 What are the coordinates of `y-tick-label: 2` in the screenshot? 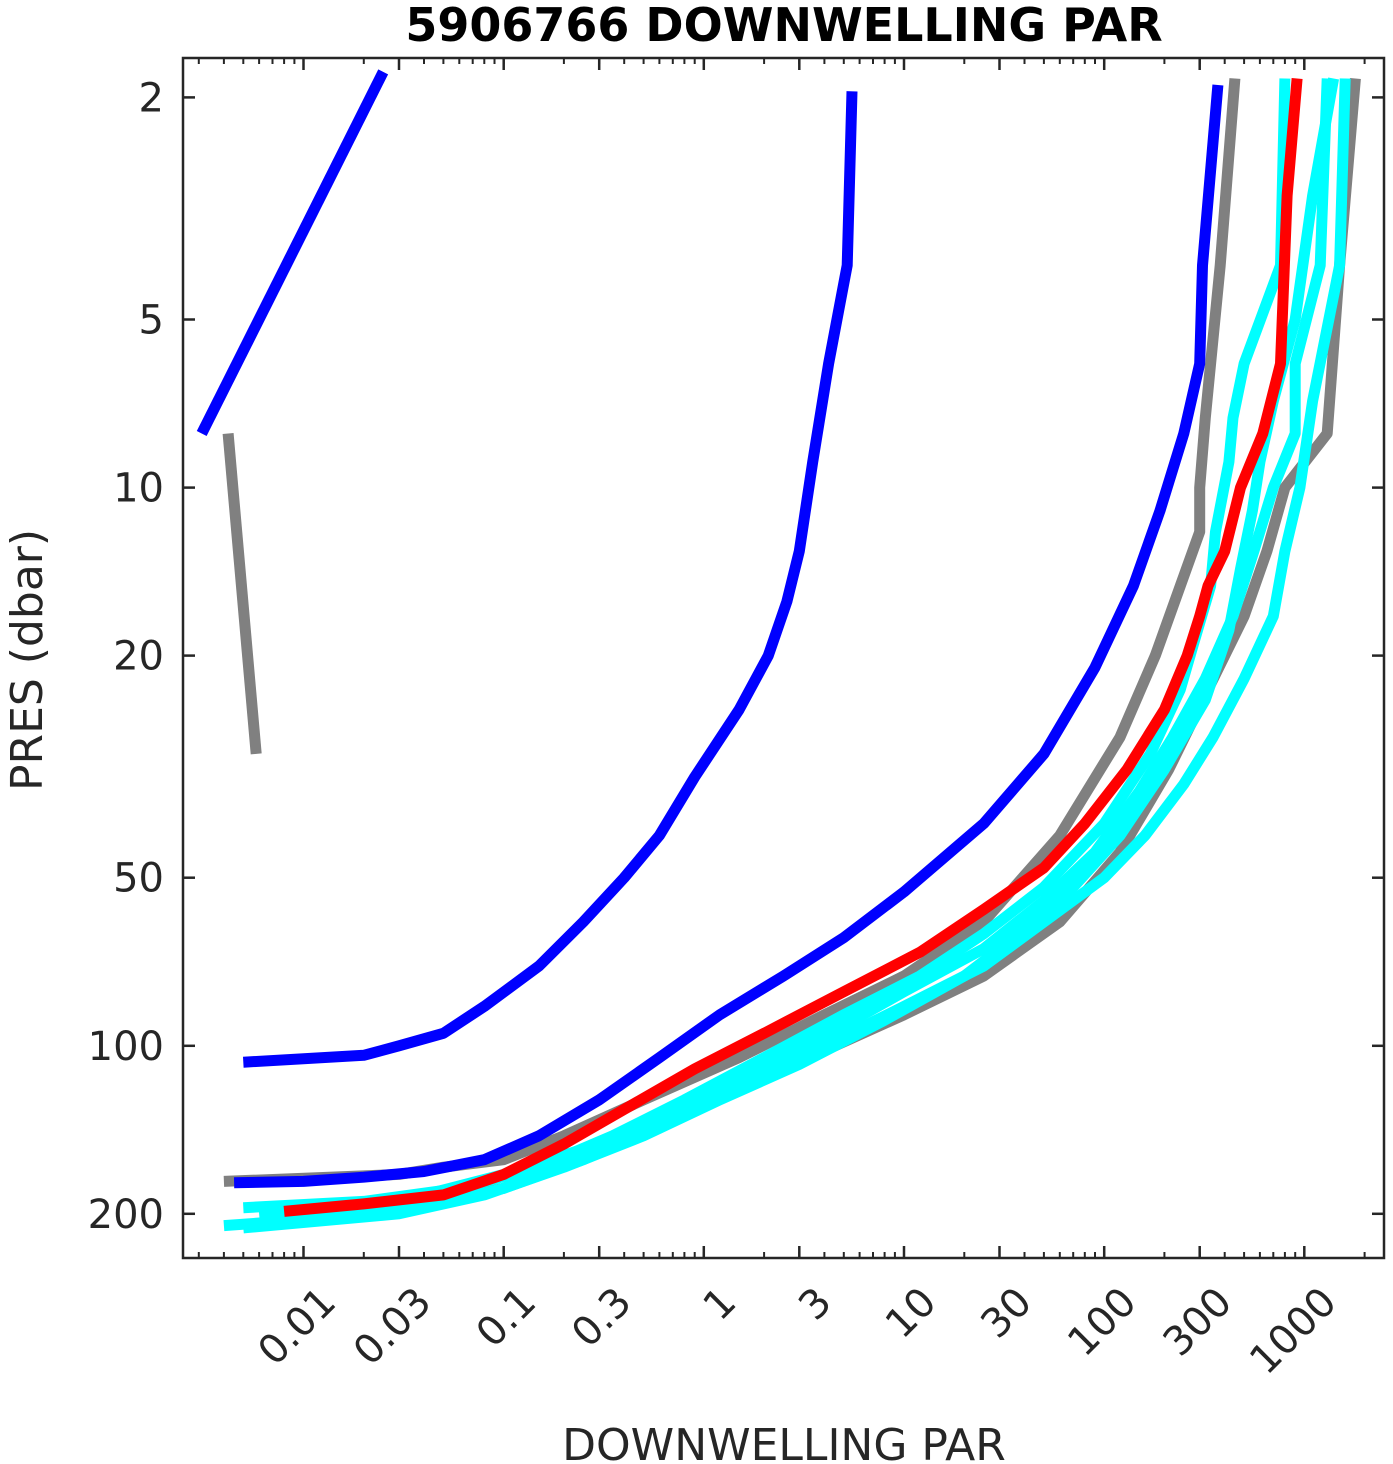 It's located at (151, 98).